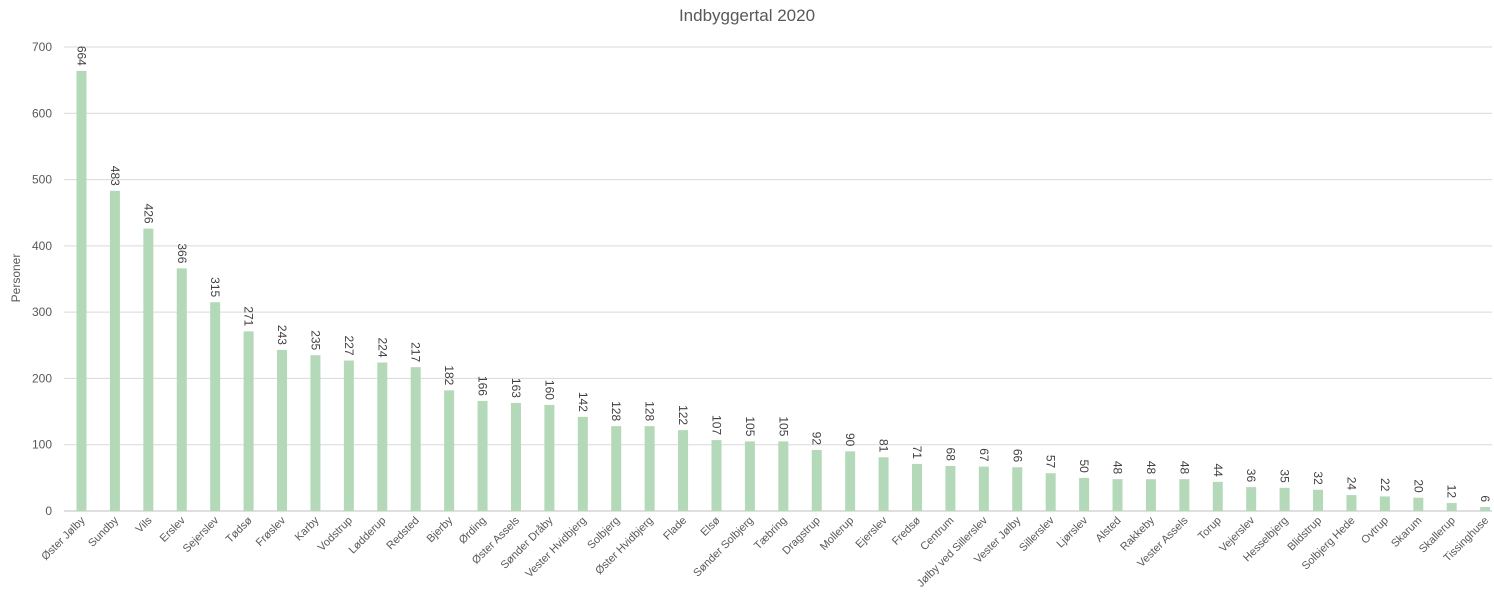 The height and width of the screenshot is (598, 1494). Describe the element at coordinates (1351, 484) in the screenshot. I see `data-label: 24` at that location.